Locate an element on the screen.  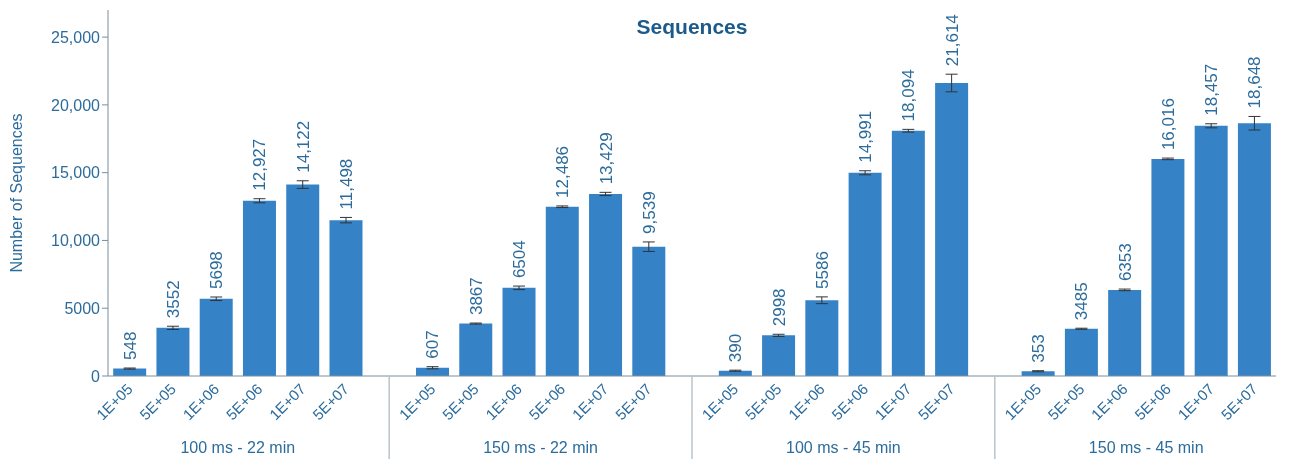
text: 100 ms - 45 min is located at coordinates (843, 447).